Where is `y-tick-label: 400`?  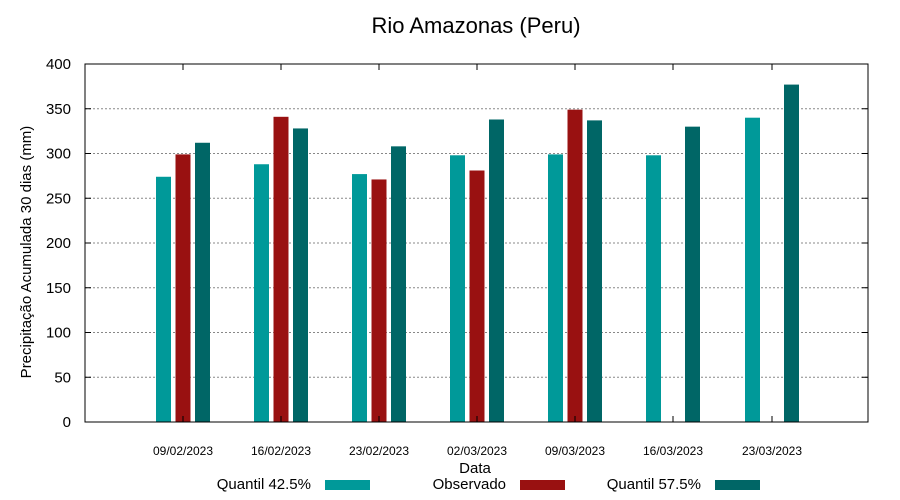 y-tick-label: 400 is located at coordinates (58, 64).